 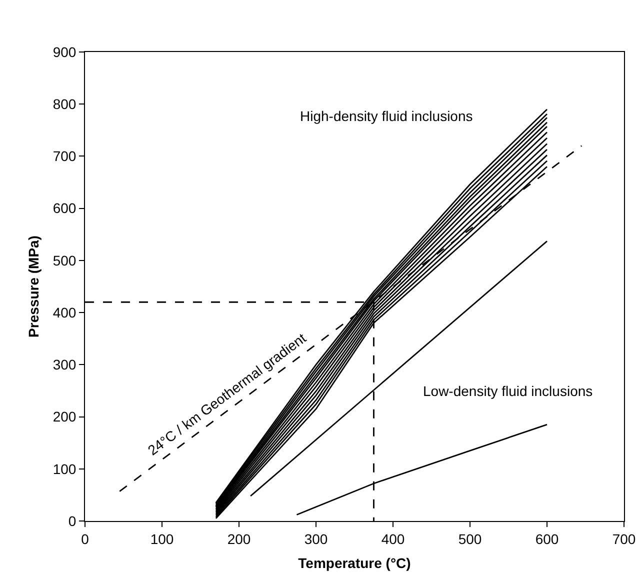 I want to click on y-tick-label: 800, so click(x=64, y=104).